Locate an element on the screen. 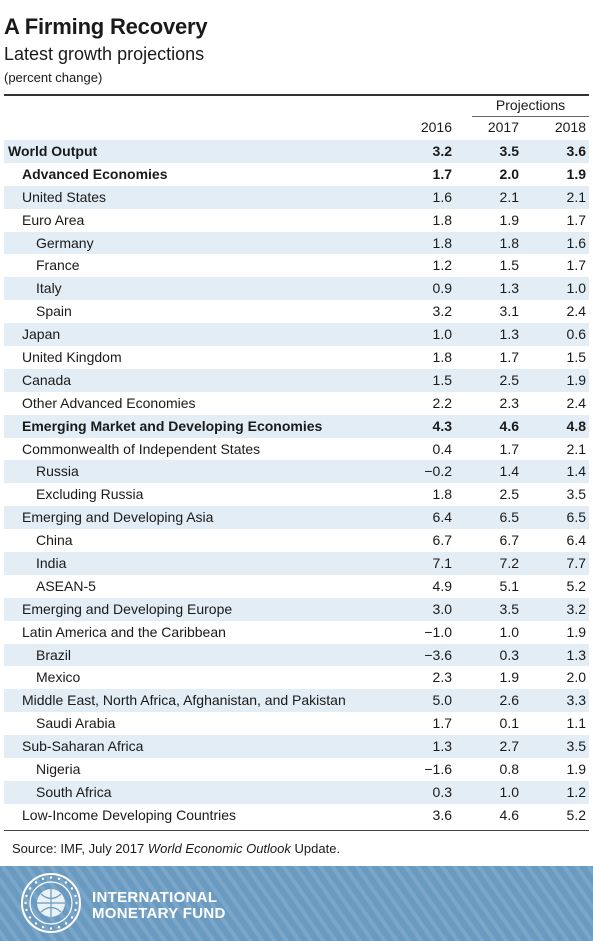 This screenshot has height=941, width=593. value-2017: 2.5 is located at coordinates (509, 494).